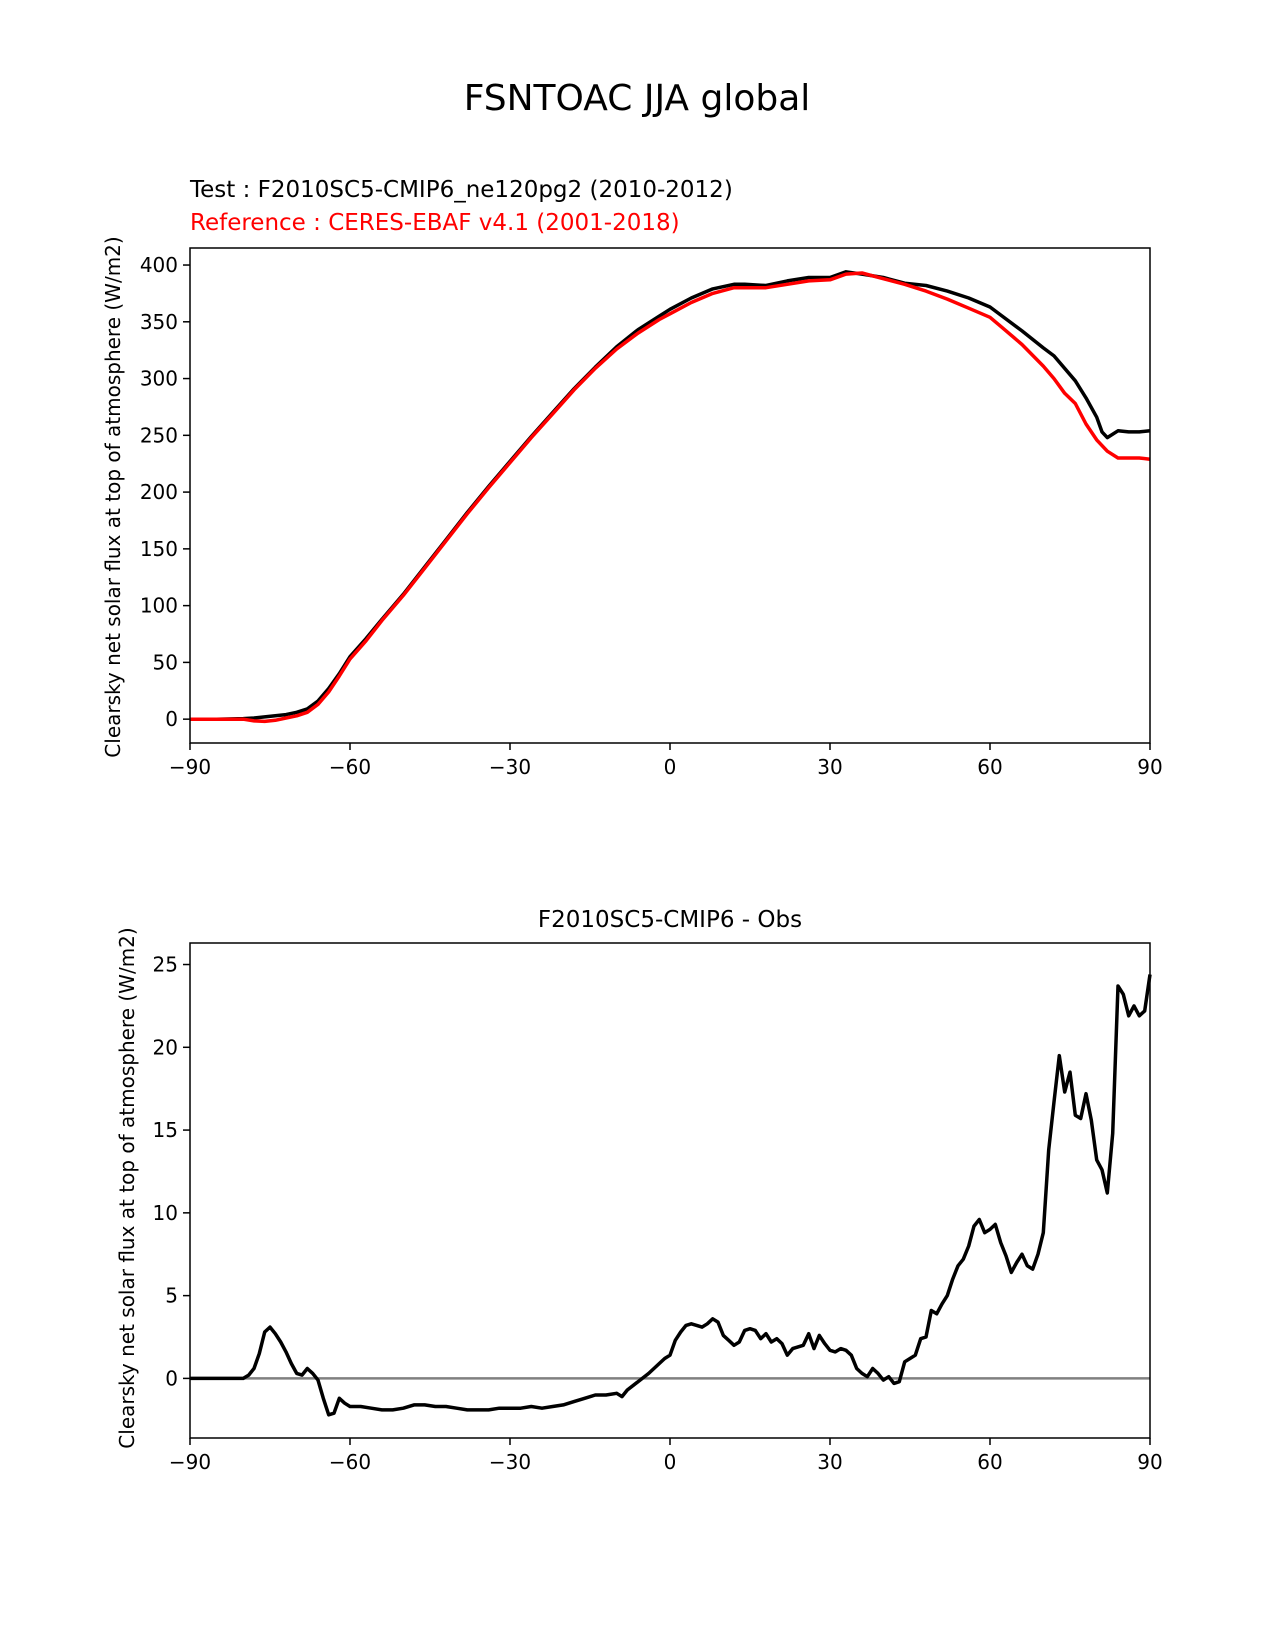 The height and width of the screenshot is (1650, 1275). What do you see at coordinates (171, 1296) in the screenshot?
I see `y-tick-label: 5` at bounding box center [171, 1296].